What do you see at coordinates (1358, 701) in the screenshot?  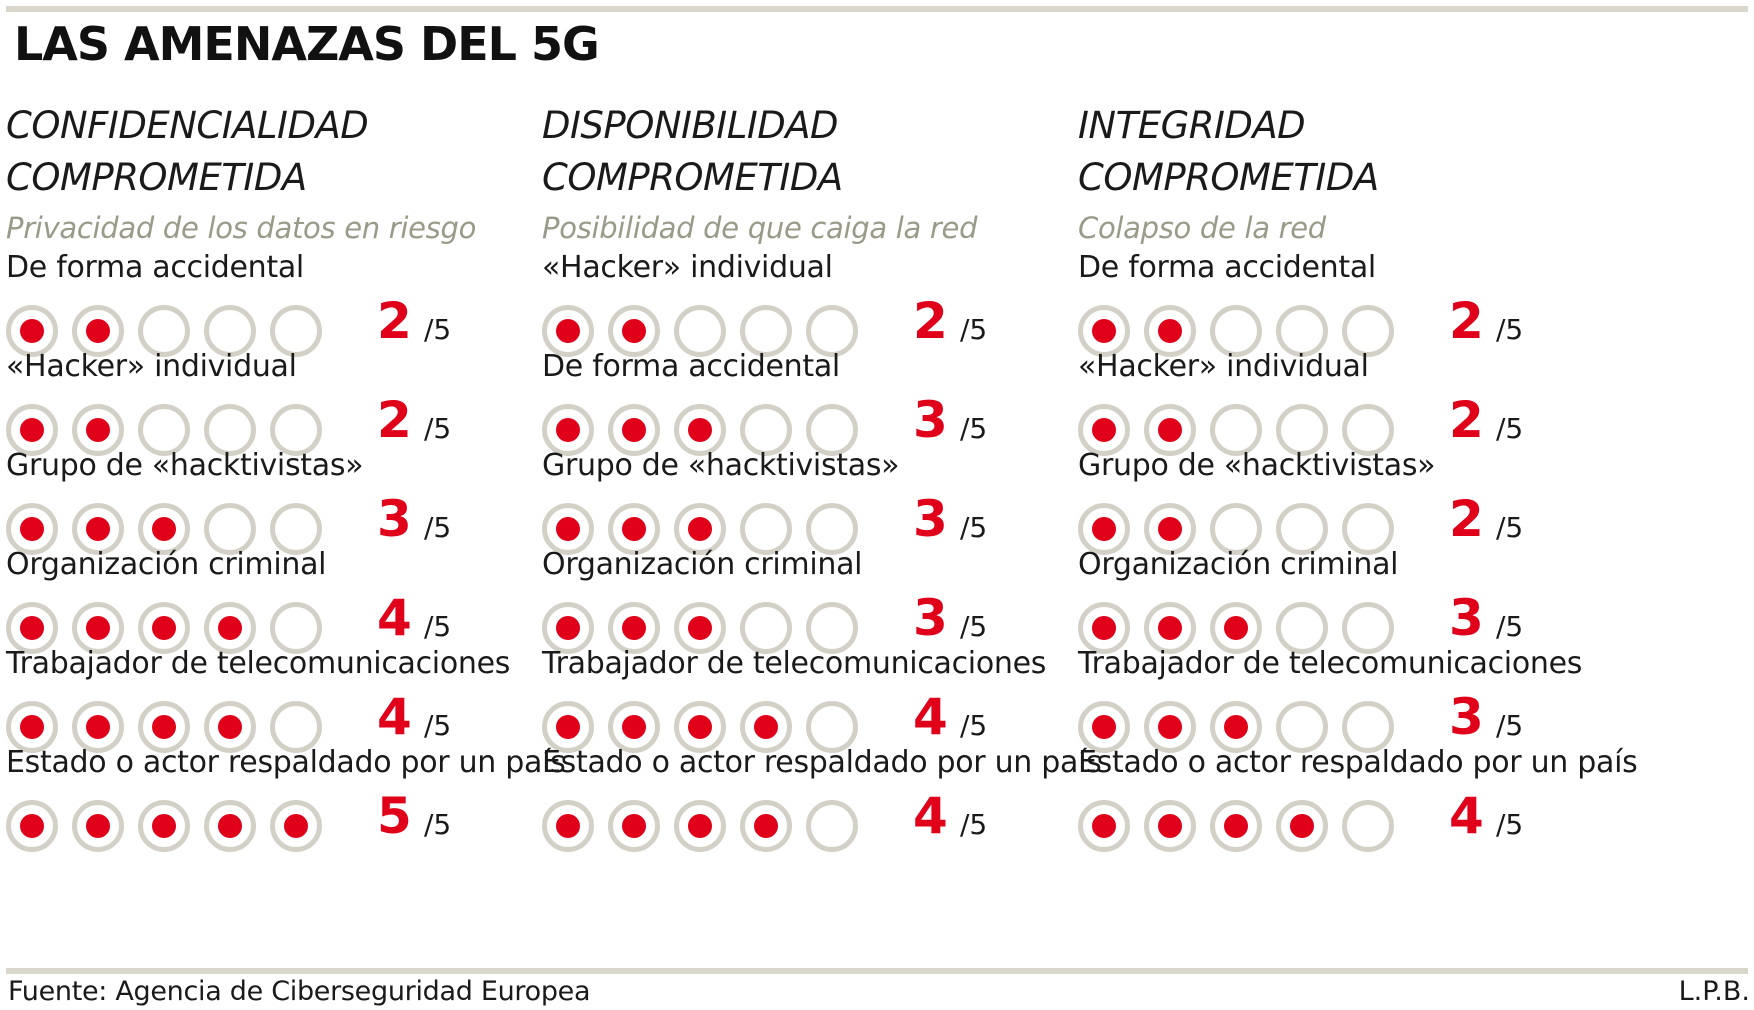 I see `rating-row: Trabajador de telecomunicaciones 3/5` at bounding box center [1358, 701].